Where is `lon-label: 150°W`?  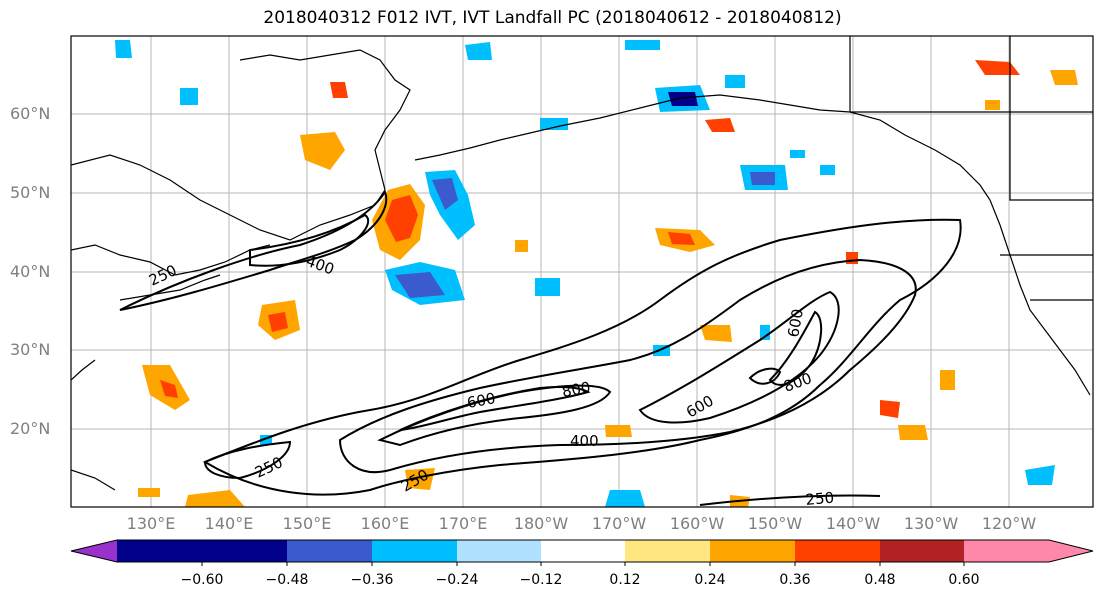
lon-label: 150°W is located at coordinates (775, 523).